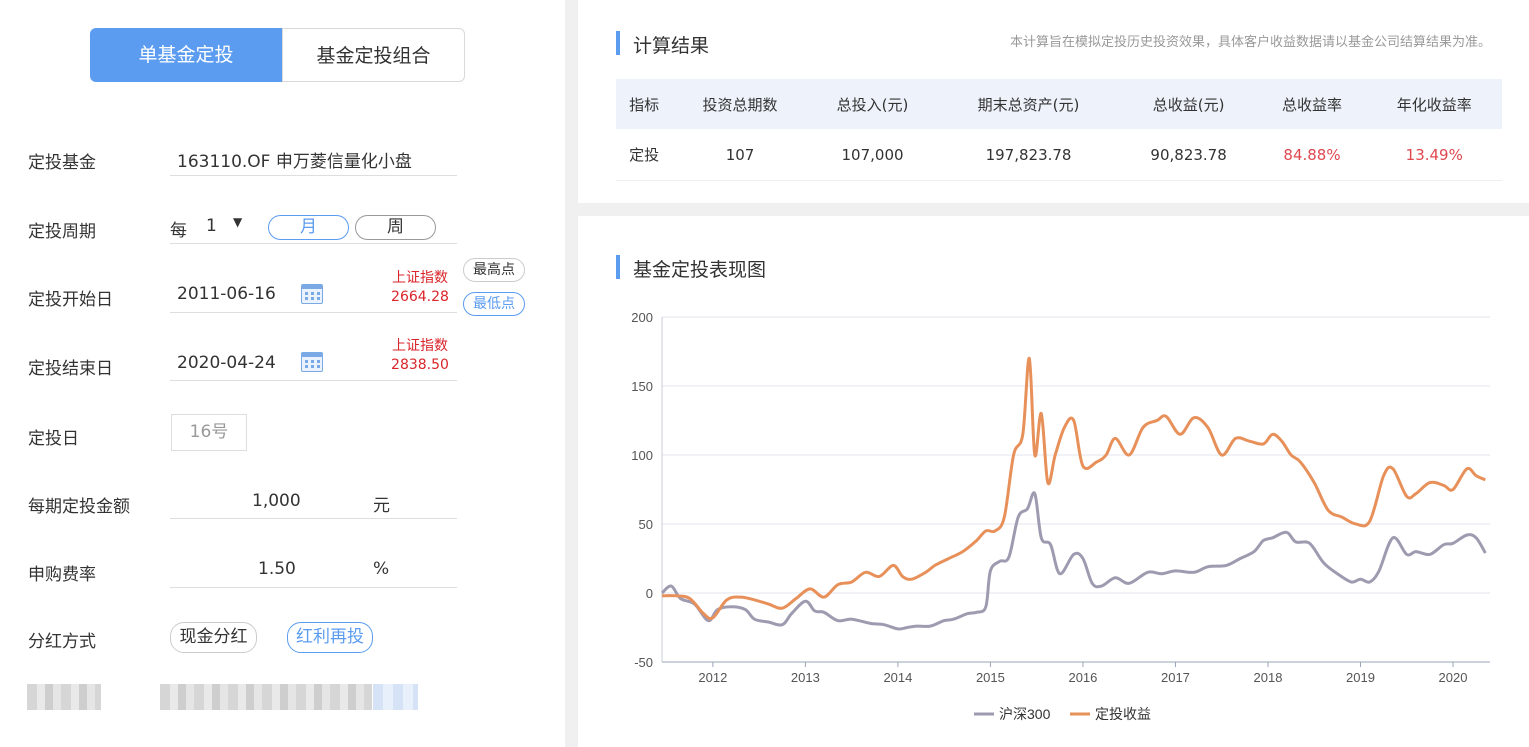 The image size is (1529, 747). I want to click on amount-underline, so click(313, 518).